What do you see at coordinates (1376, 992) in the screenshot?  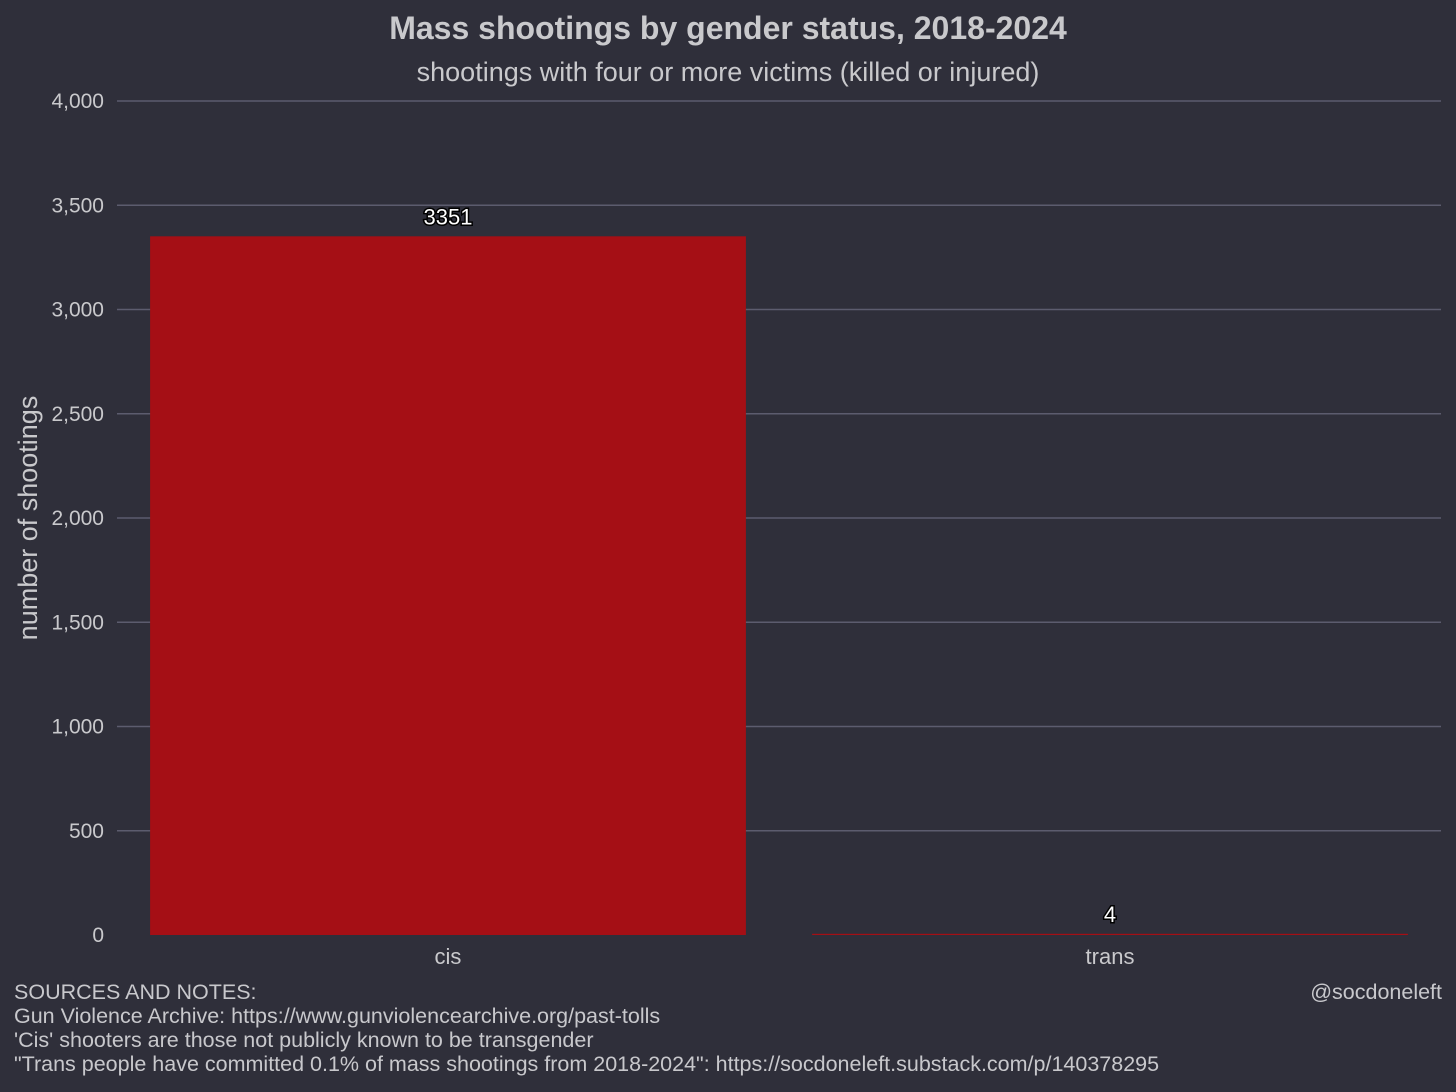 I see `author-credit: @socdoneleft` at bounding box center [1376, 992].